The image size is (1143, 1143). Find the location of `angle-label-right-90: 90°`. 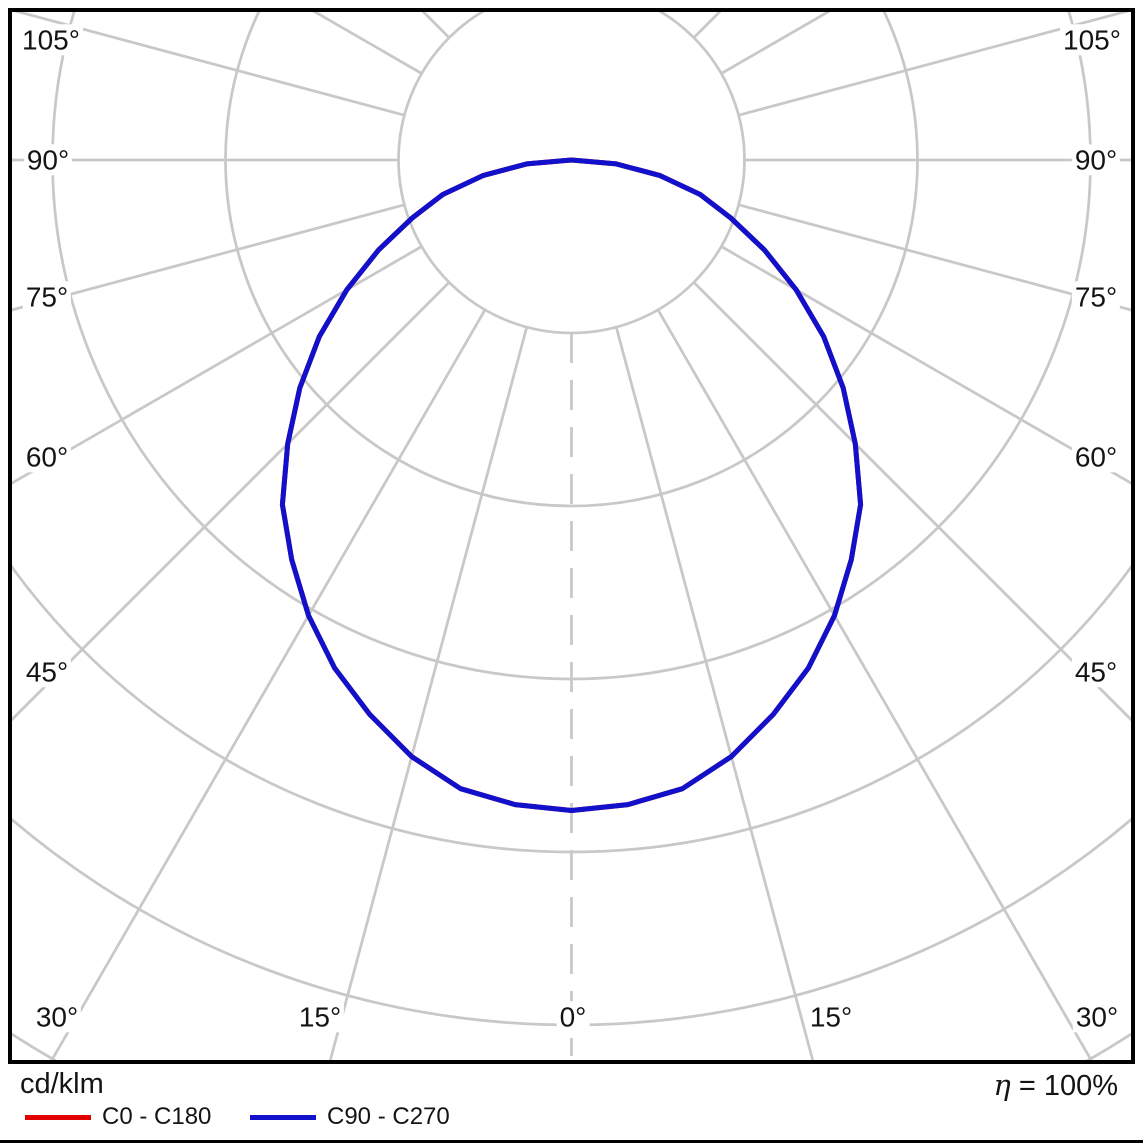

angle-label-right-90: 90° is located at coordinates (1096, 160).